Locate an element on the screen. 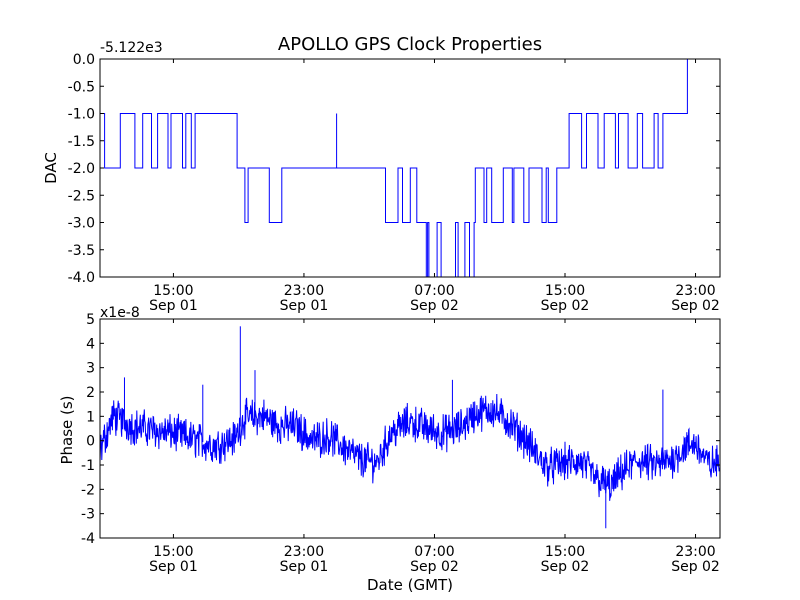  phase-y-tick-label: 3 is located at coordinates (90, 369).